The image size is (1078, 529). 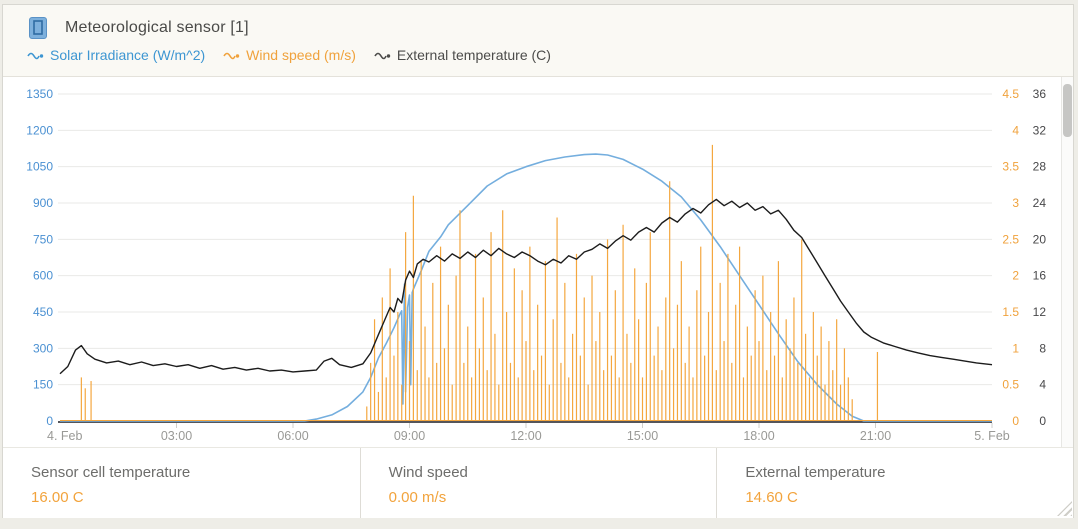 I want to click on legend-item-solar-irradiance: Solar Irradiance (W/m^2), so click(x=116, y=55).